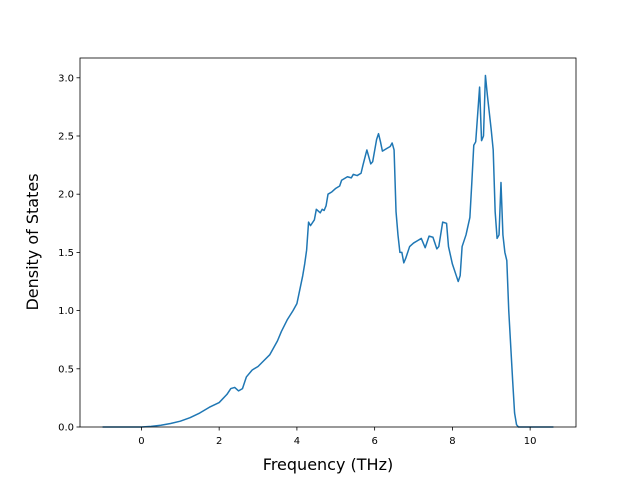 This screenshot has width=640, height=480. Describe the element at coordinates (66, 253) in the screenshot. I see `y-tick-label: 1.5` at that location.